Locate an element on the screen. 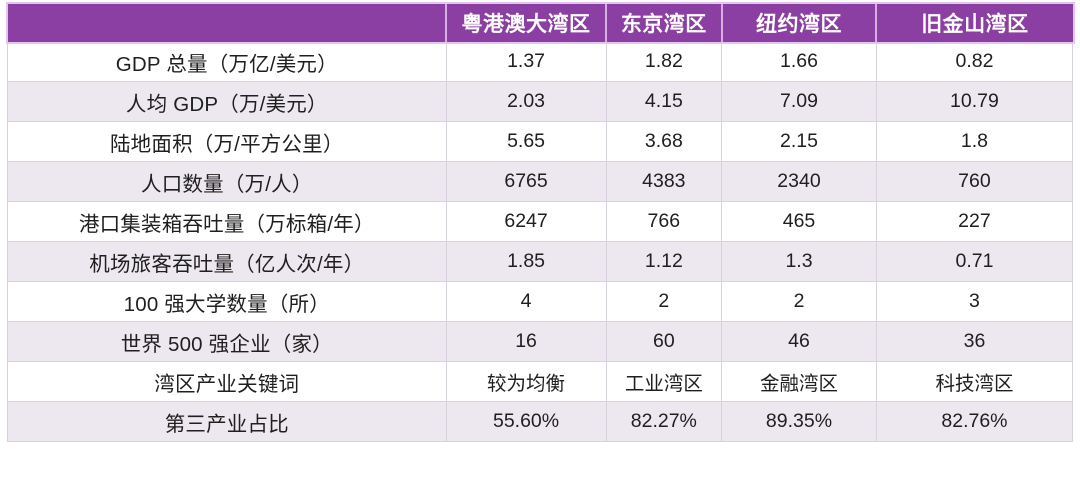 The width and height of the screenshot is (1080, 480). row-label: 100 强大学数量（所） is located at coordinates (227, 301).